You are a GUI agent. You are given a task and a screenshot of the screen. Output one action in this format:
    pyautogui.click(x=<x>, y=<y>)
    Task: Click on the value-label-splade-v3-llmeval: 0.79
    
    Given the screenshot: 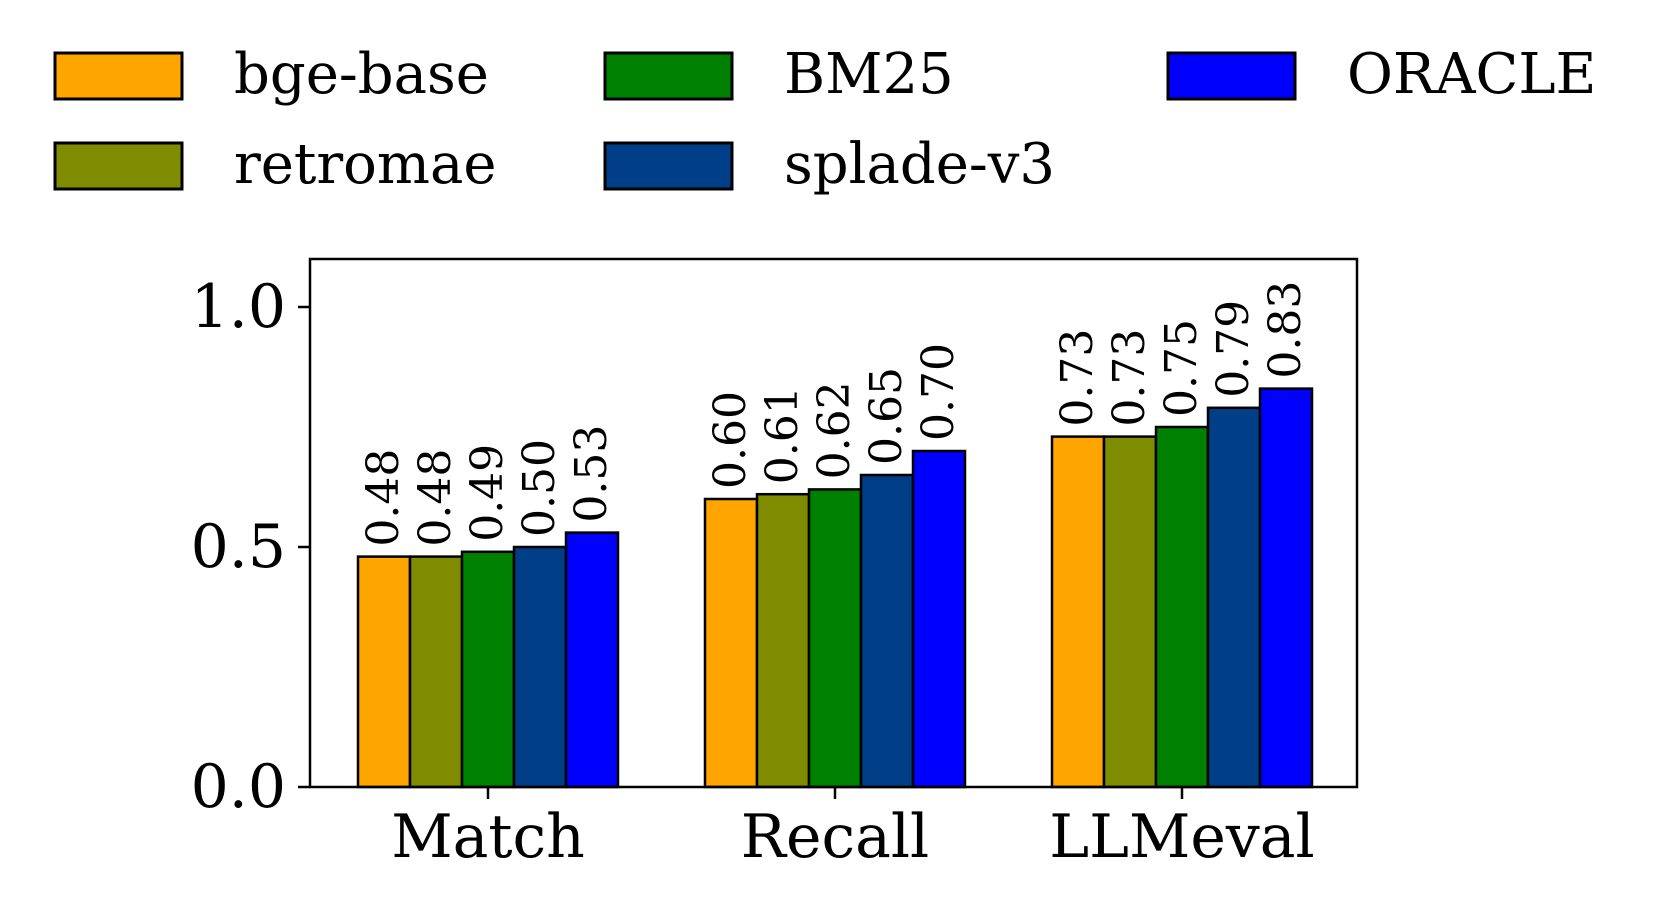 What is the action you would take?
    pyautogui.click(x=1233, y=349)
    